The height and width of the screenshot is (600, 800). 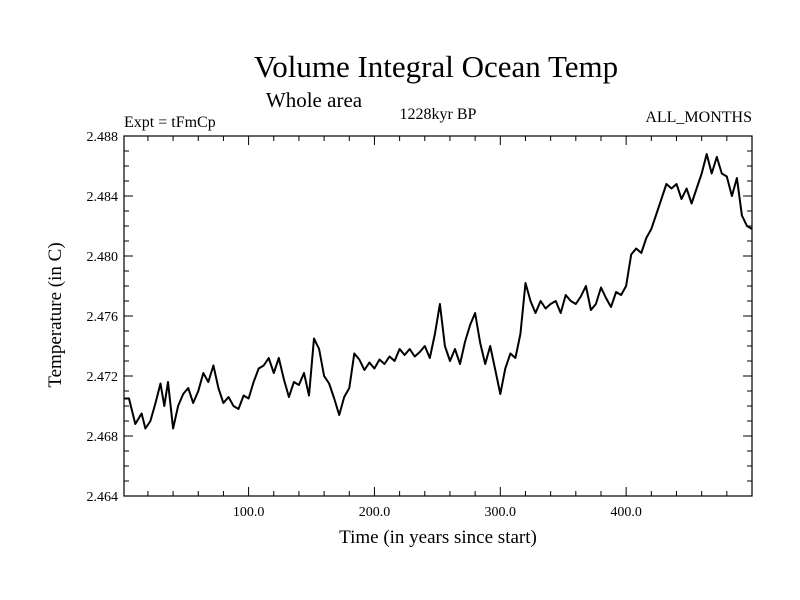 I want to click on x-tick-label: 300.0, so click(x=501, y=512).